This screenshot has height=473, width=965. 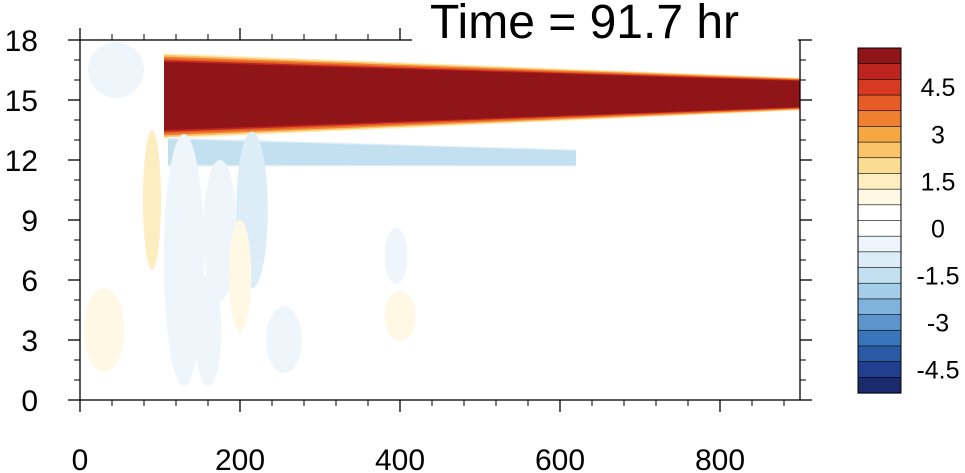 I want to click on title-background, so click(x=605, y=28).